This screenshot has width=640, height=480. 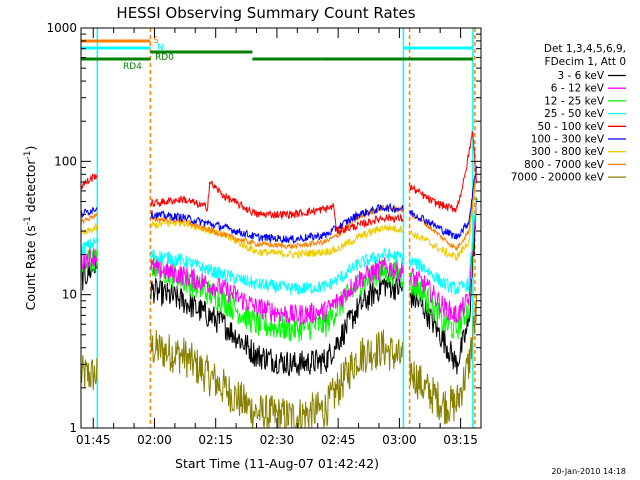 What do you see at coordinates (61, 28) in the screenshot?
I see `y-tick-label: 1000` at bounding box center [61, 28].